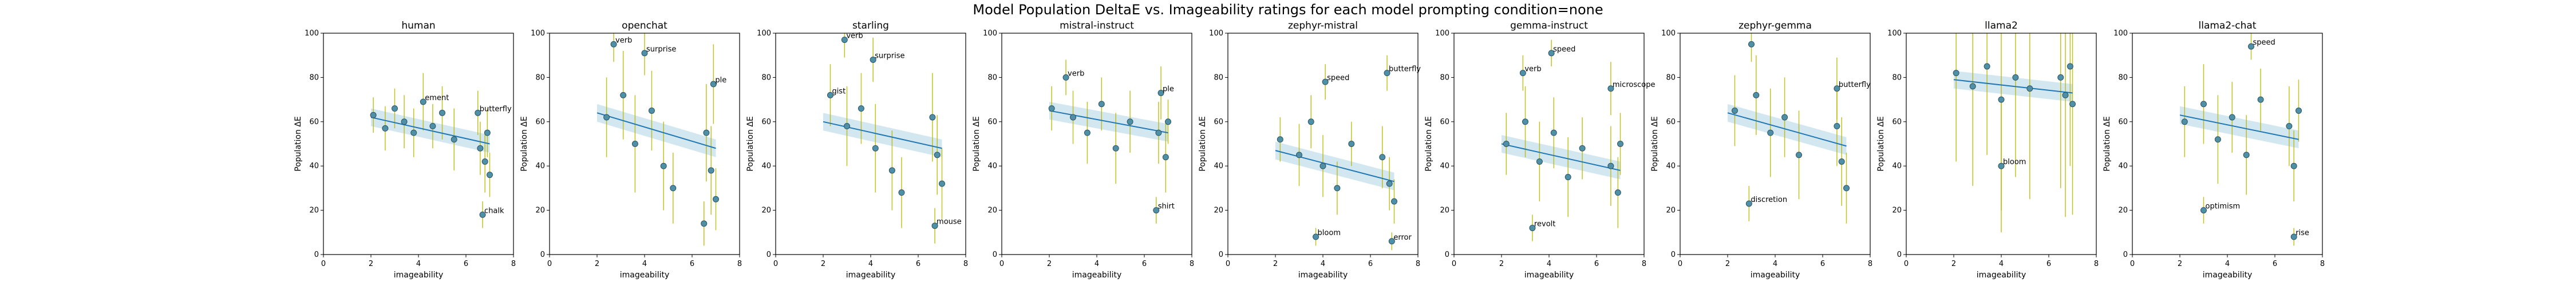 The image size is (2576, 286). I want to click on point-label: bloom, so click(2014, 162).